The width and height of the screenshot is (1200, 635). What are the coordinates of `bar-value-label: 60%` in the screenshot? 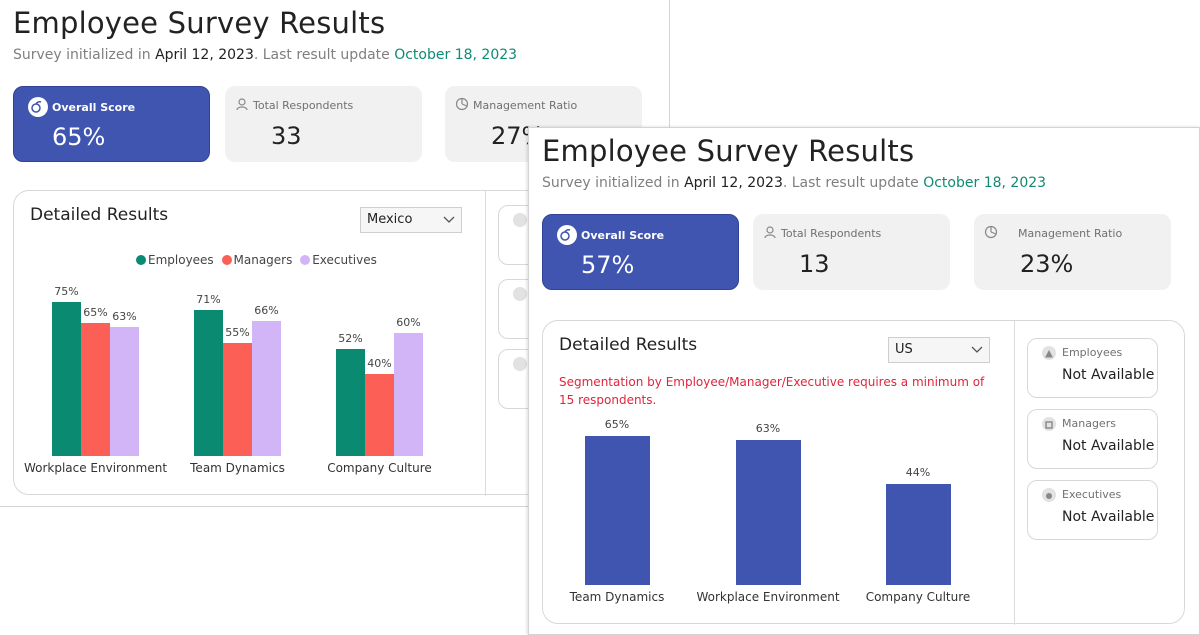 It's located at (408, 322).